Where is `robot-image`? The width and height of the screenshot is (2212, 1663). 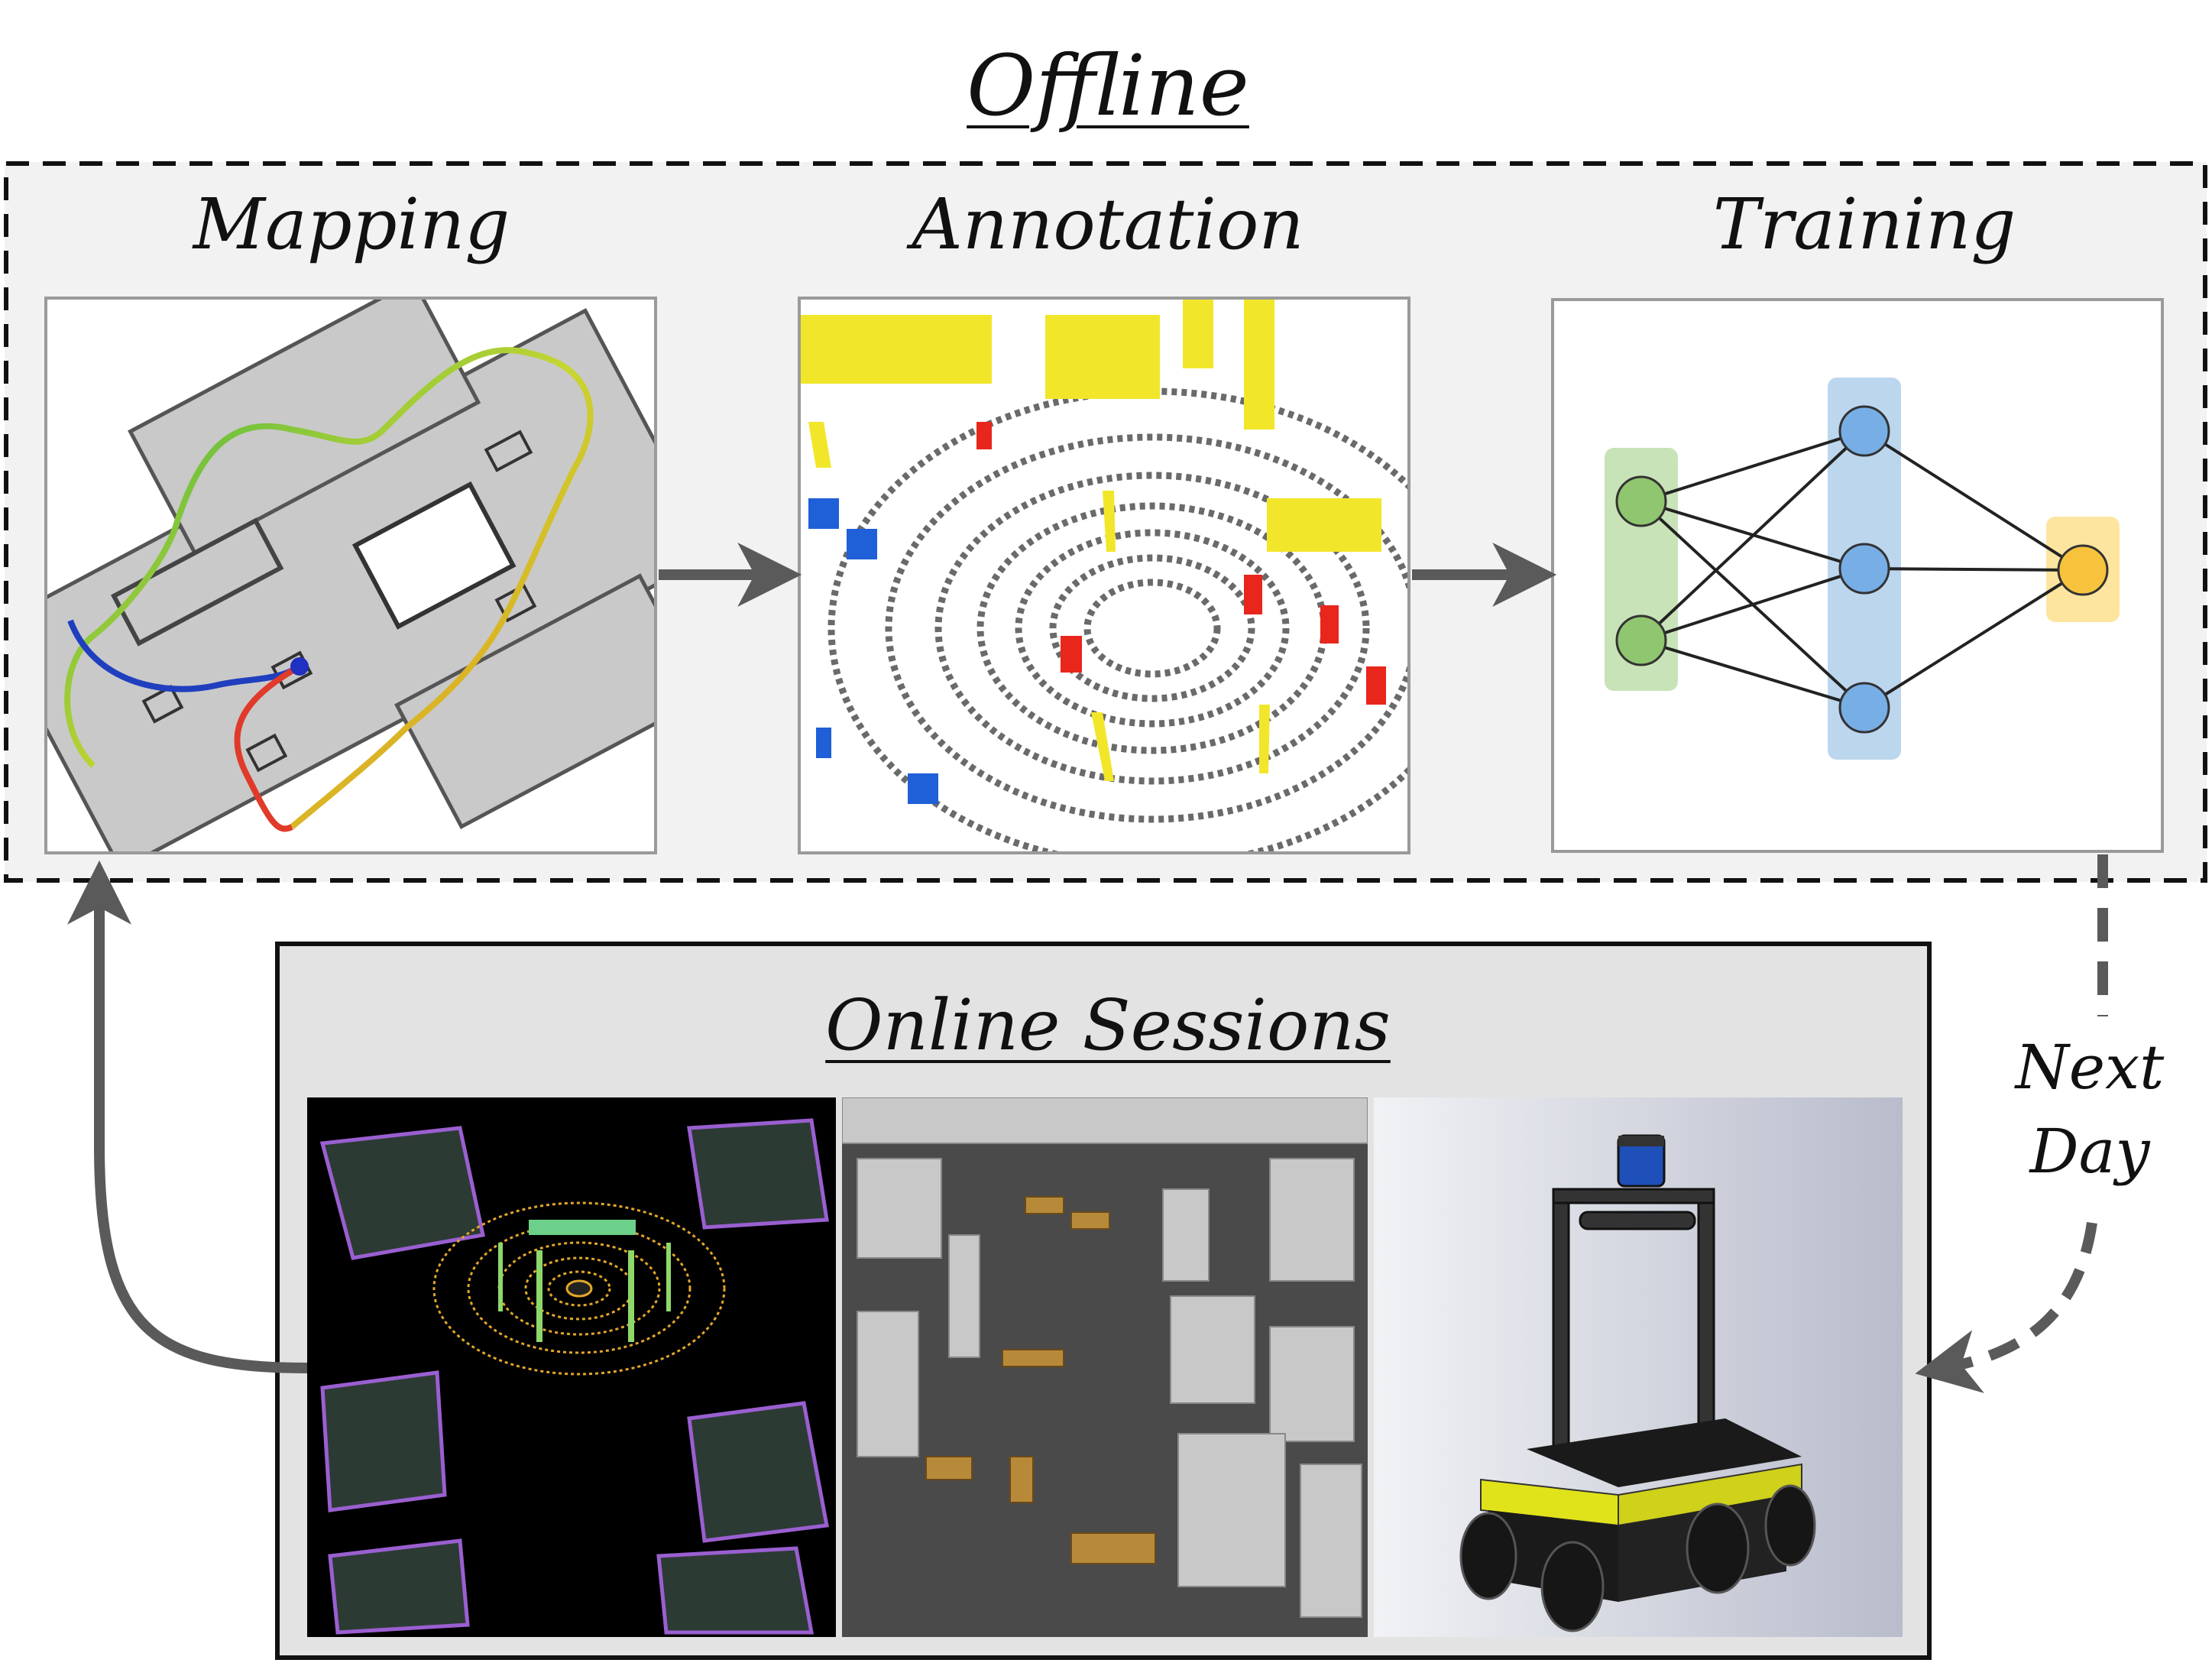 robot-image is located at coordinates (1638, 1367).